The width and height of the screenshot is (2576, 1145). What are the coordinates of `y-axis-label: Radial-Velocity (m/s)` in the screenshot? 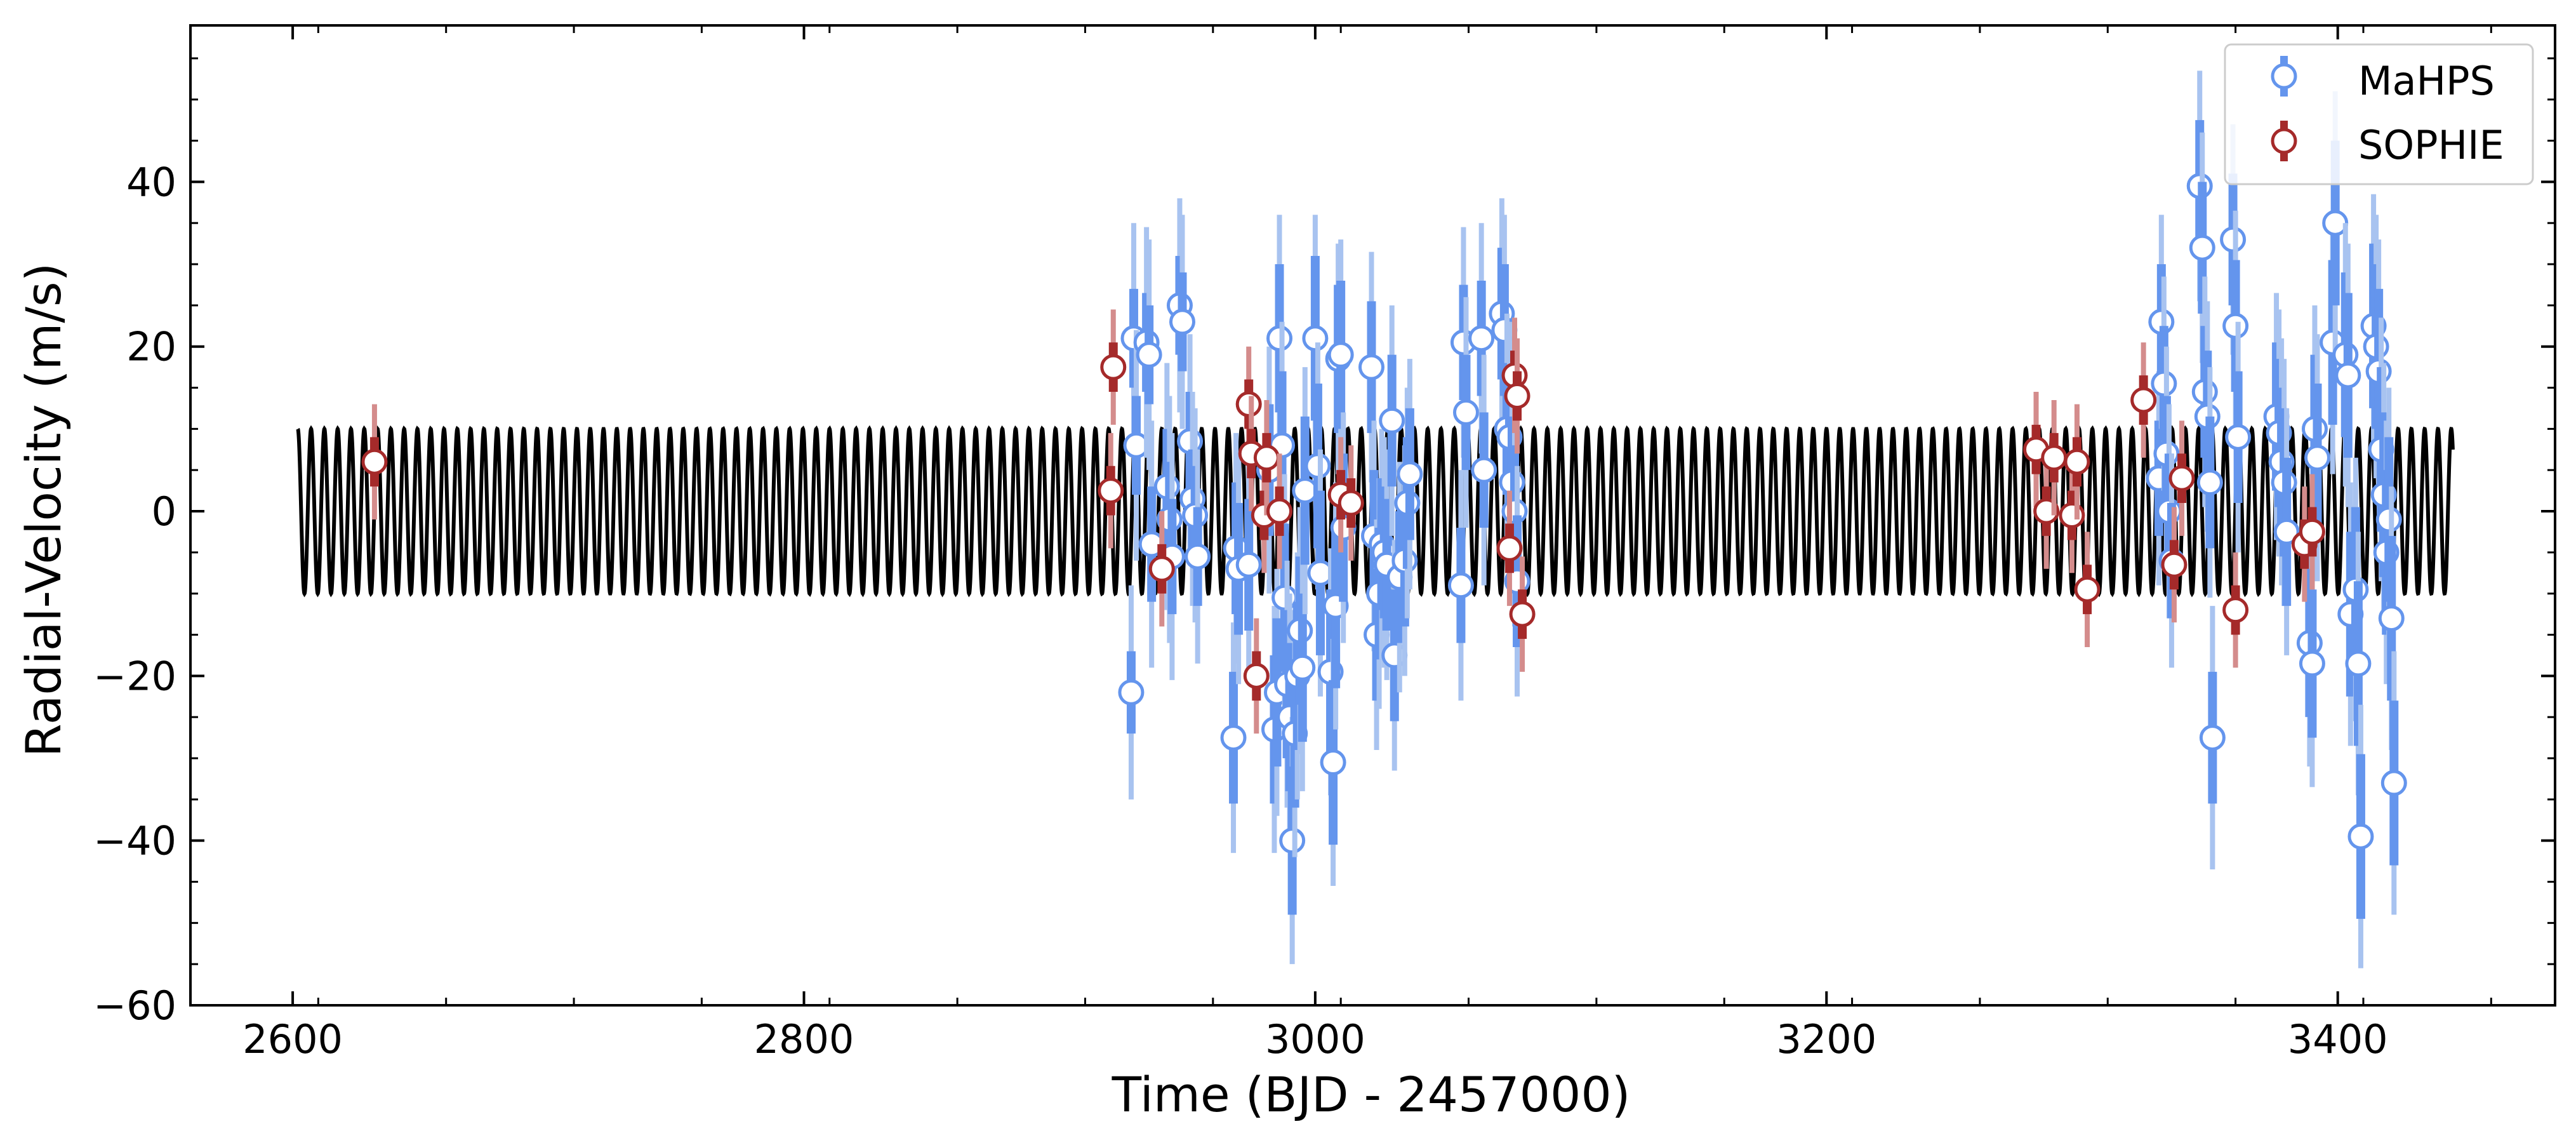 It's located at (43, 511).